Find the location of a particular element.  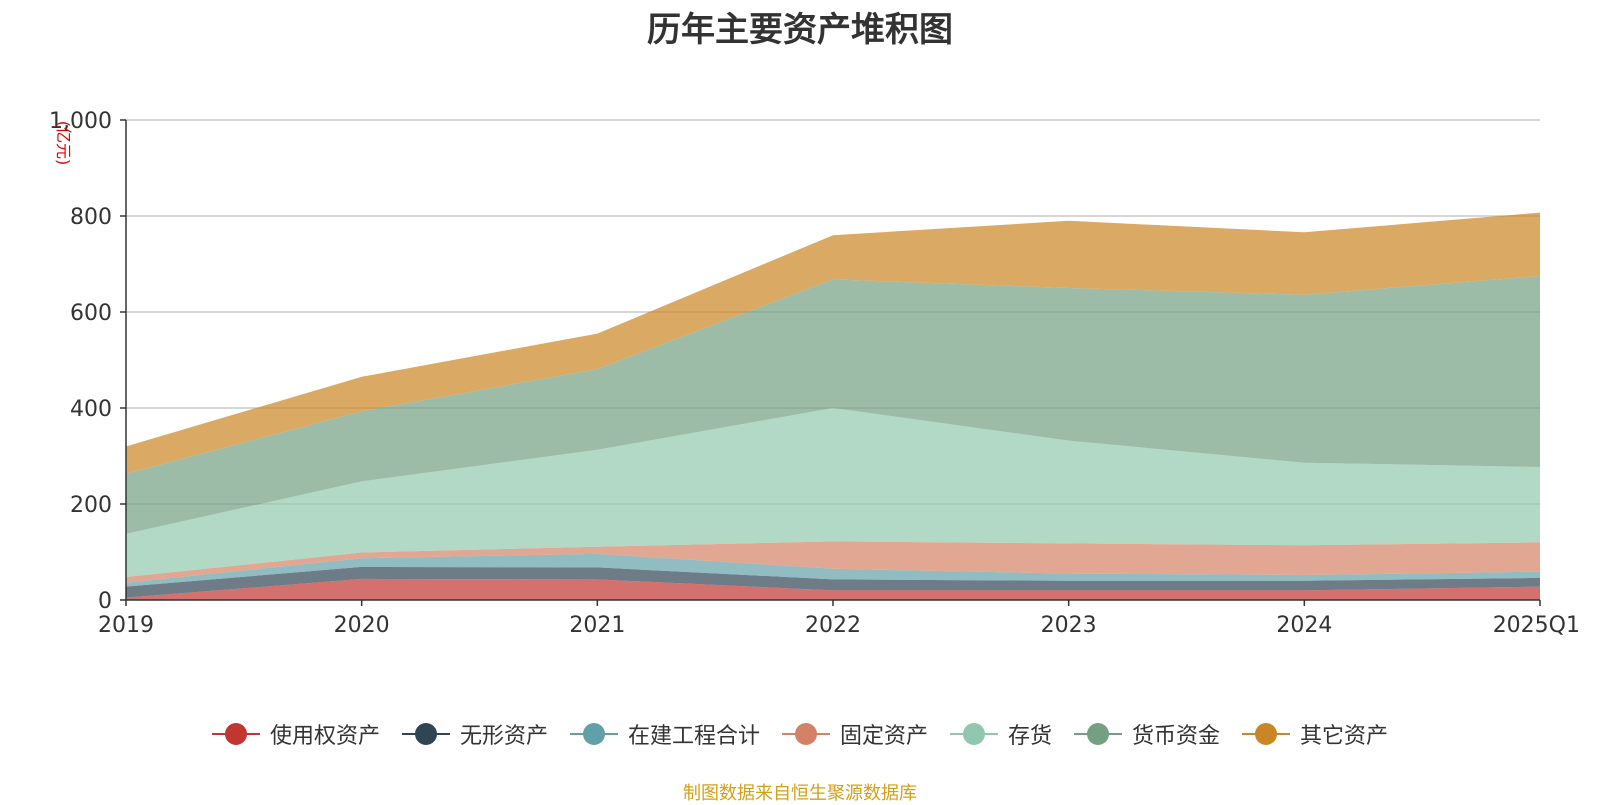

y-tick-label: 200 is located at coordinates (91, 505).